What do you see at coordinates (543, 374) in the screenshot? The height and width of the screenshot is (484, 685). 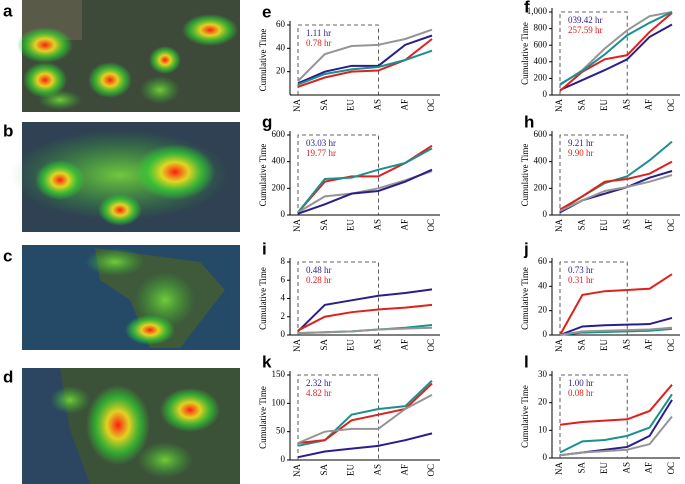 I see `y-tick-label: 30` at bounding box center [543, 374].